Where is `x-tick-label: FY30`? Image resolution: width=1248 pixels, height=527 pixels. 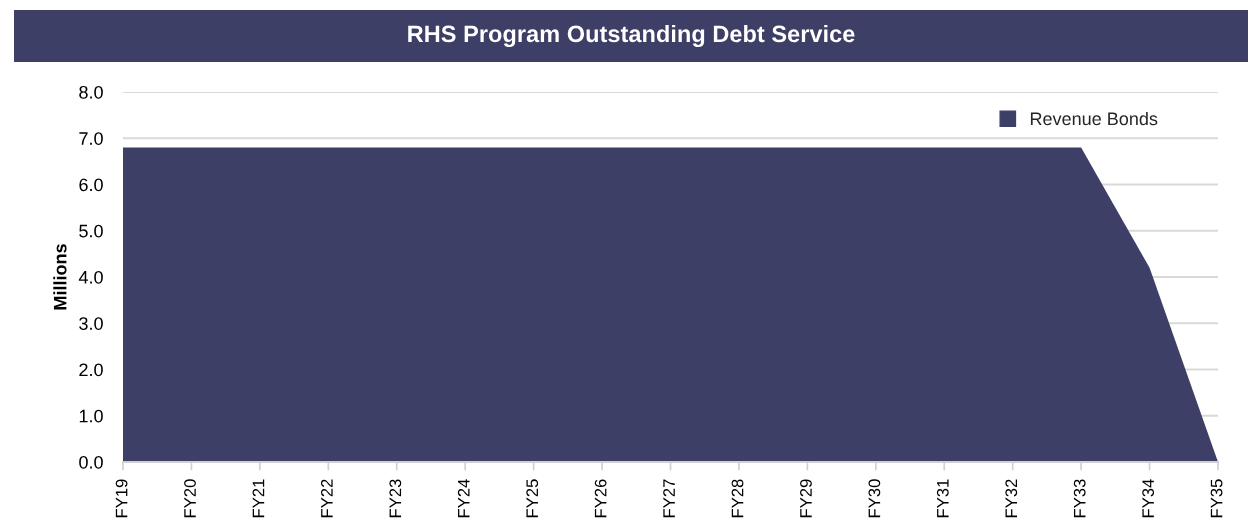 x-tick-label: FY30 is located at coordinates (874, 498).